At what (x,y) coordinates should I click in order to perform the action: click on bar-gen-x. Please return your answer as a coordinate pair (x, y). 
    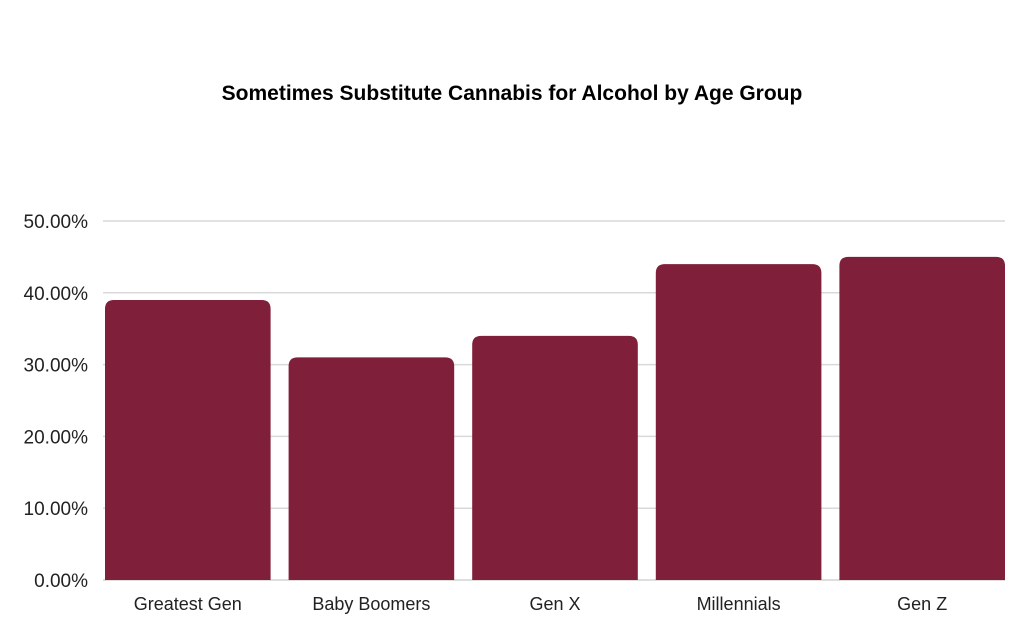
    Looking at the image, I should click on (555, 457).